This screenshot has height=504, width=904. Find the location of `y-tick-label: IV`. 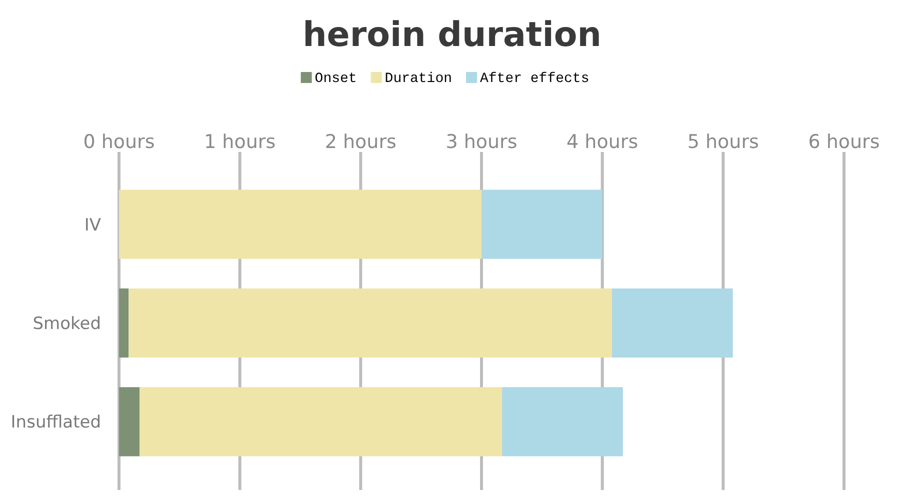

y-tick-label: IV is located at coordinates (93, 225).